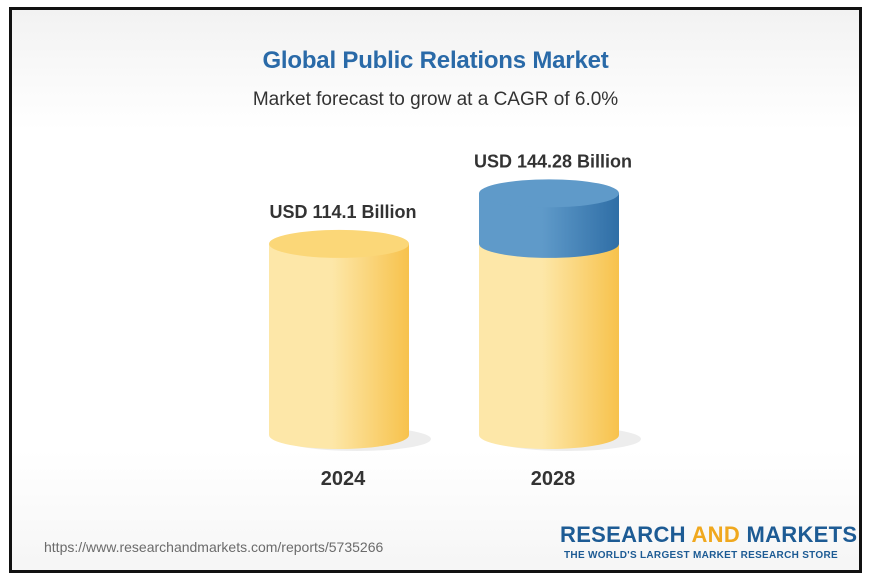 The width and height of the screenshot is (887, 583). Describe the element at coordinates (553, 479) in the screenshot. I see `category-label: 2028` at that location.